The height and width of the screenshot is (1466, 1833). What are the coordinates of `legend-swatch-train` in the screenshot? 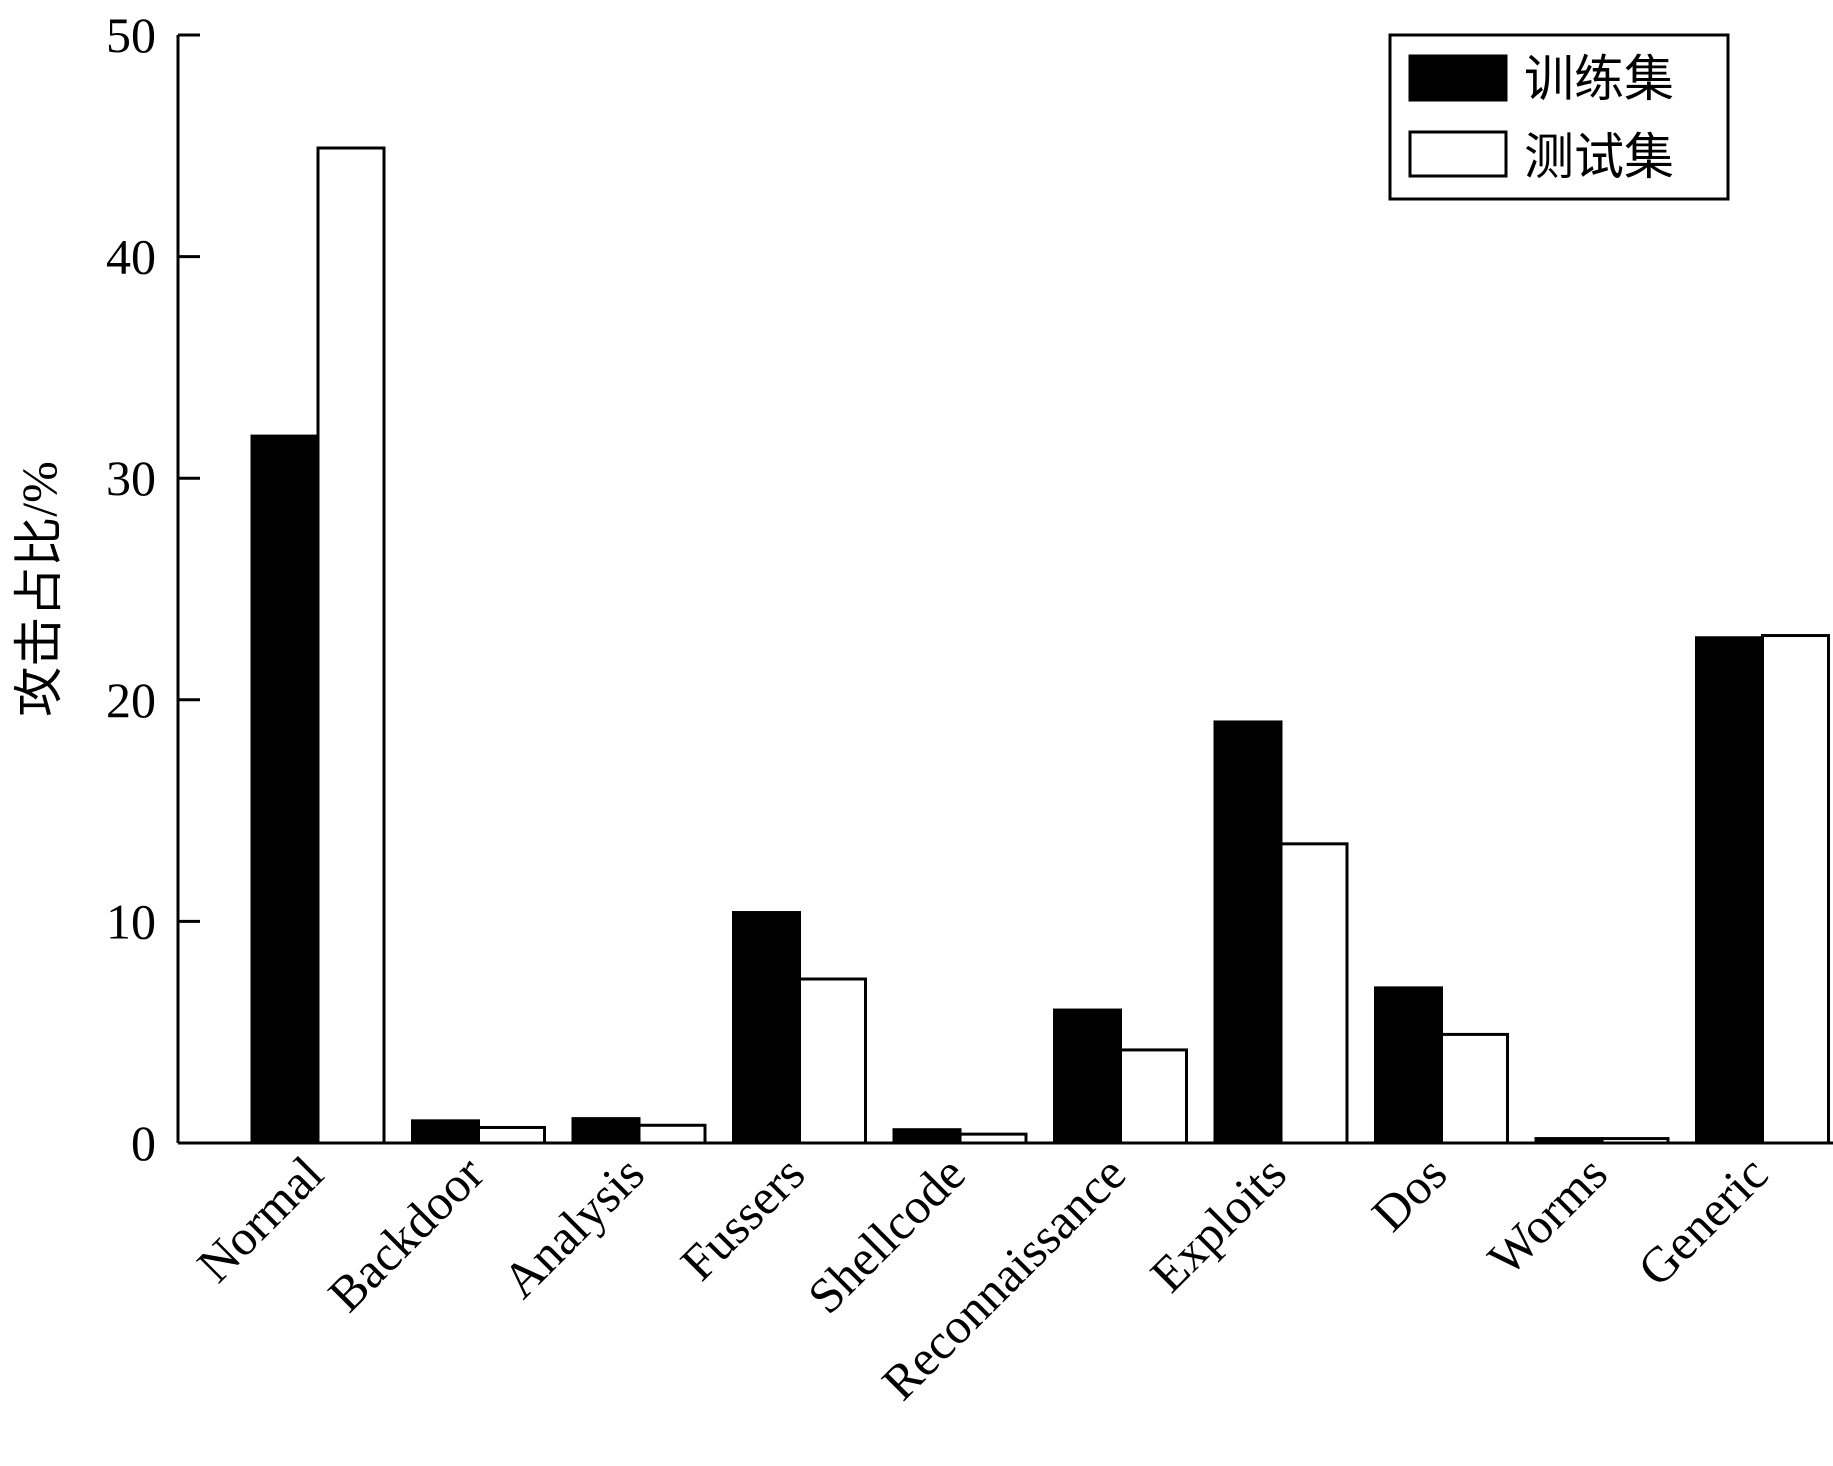 It's located at (1458, 78).